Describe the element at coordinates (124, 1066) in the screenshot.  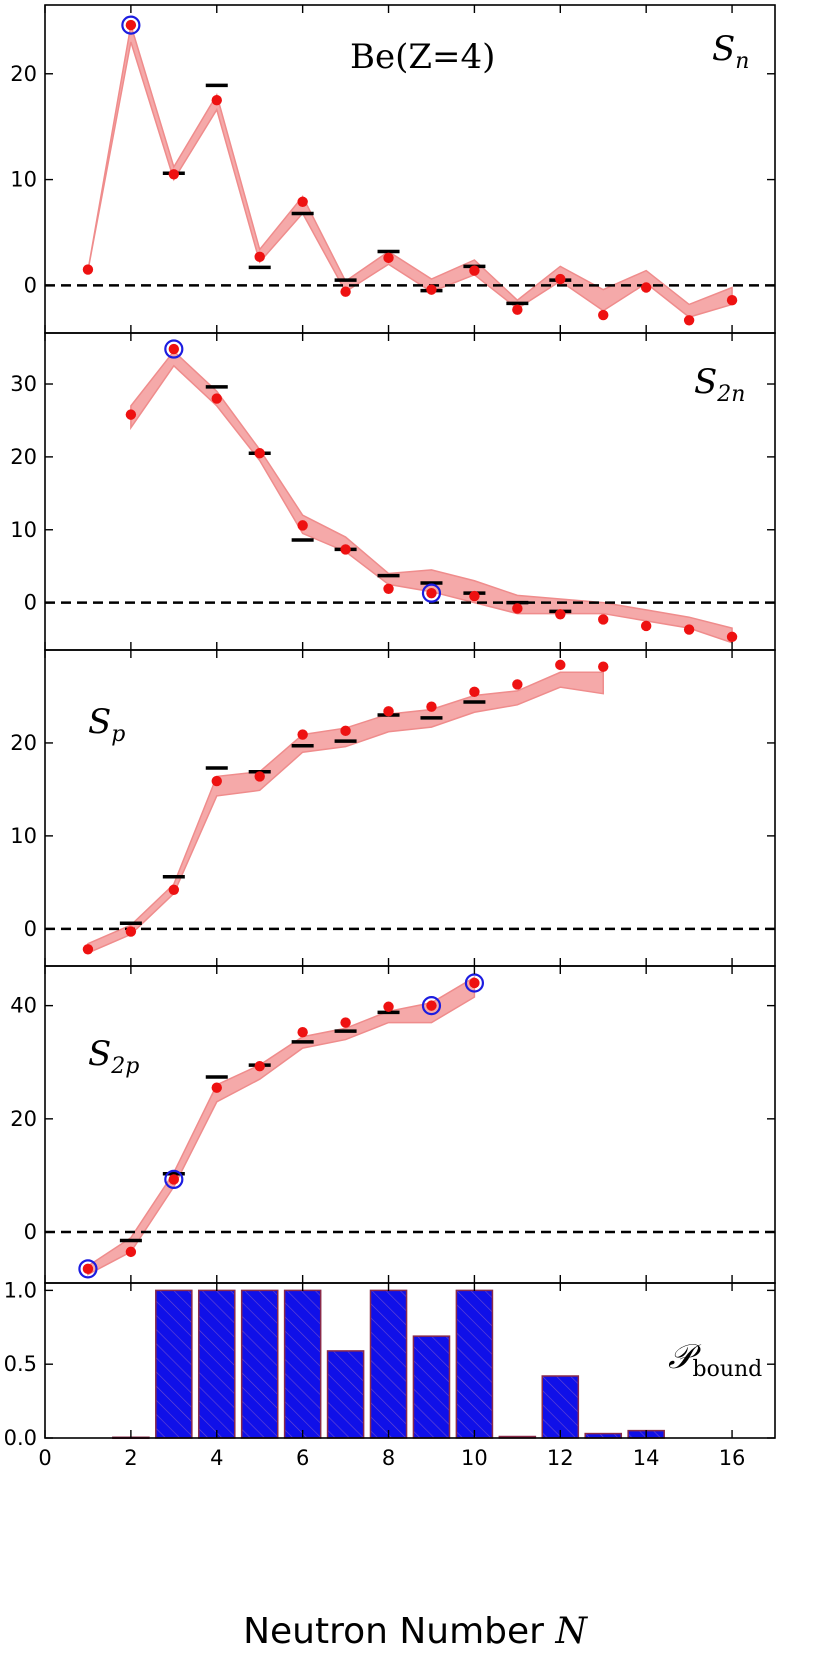
I see `panel-label-s2p-sub: 2p` at that location.